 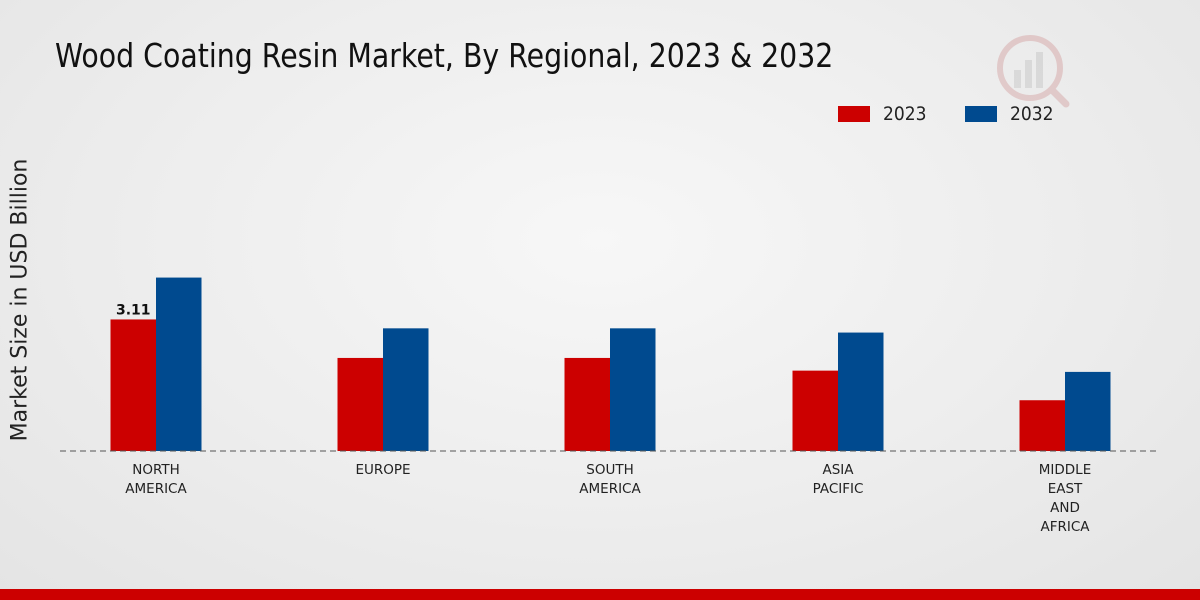 I want to click on footer-accent-bar, so click(x=600, y=594).